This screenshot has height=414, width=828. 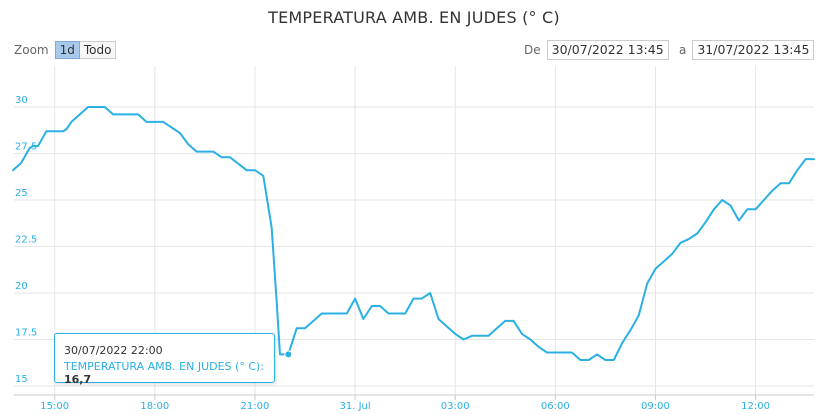 What do you see at coordinates (414, 17) in the screenshot?
I see `chart-title: TEMPERATURA AMB. EN JUDES (° C)` at bounding box center [414, 17].